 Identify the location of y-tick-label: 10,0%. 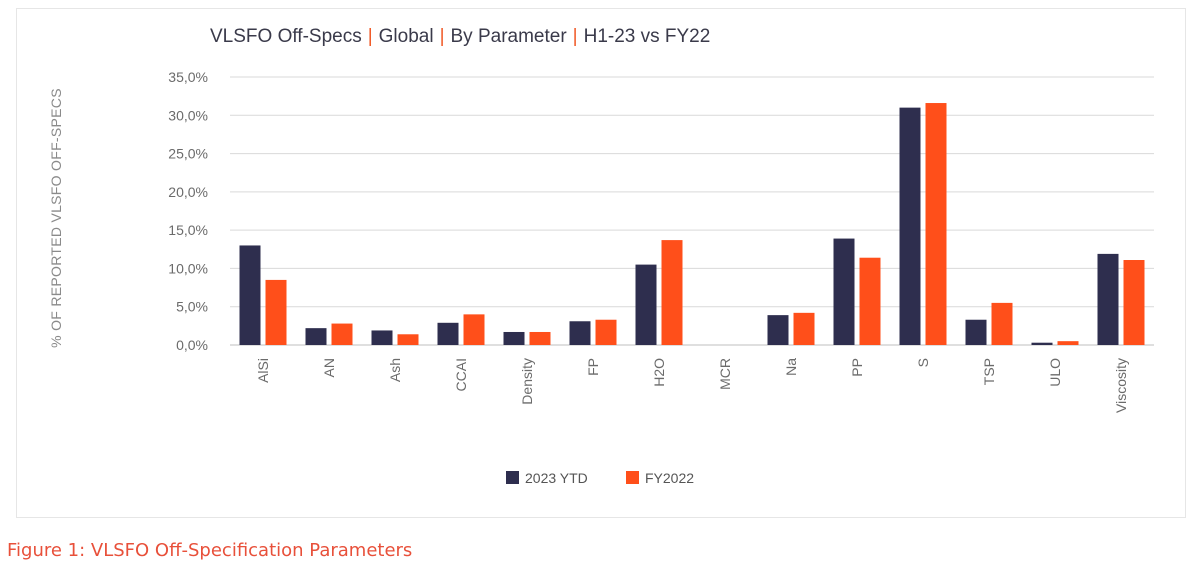
(188, 268).